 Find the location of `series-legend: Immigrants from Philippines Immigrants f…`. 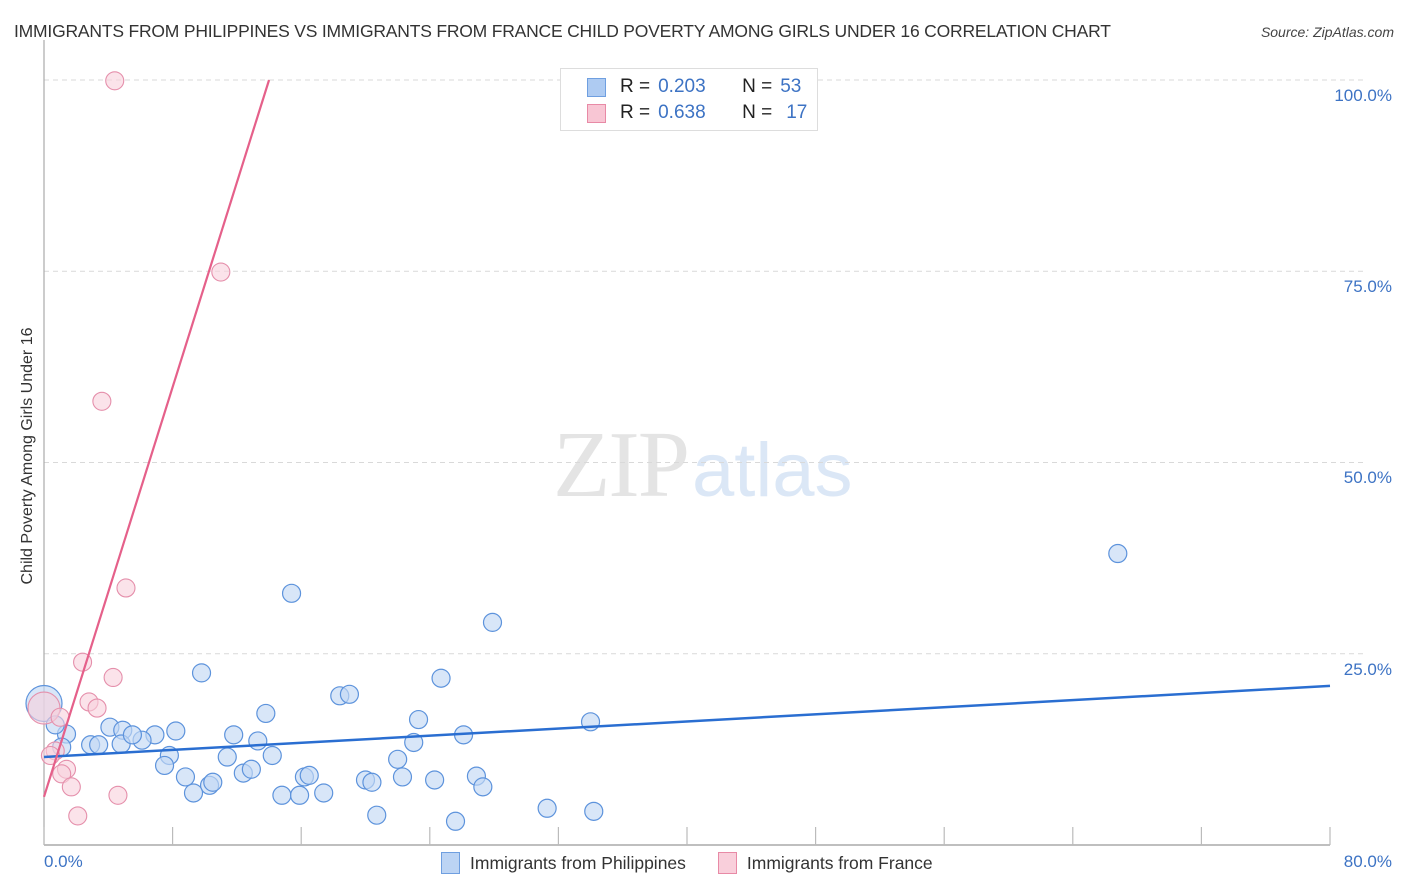

series-legend: Immigrants from Philippines Immigrants f… is located at coordinates (703, 863).